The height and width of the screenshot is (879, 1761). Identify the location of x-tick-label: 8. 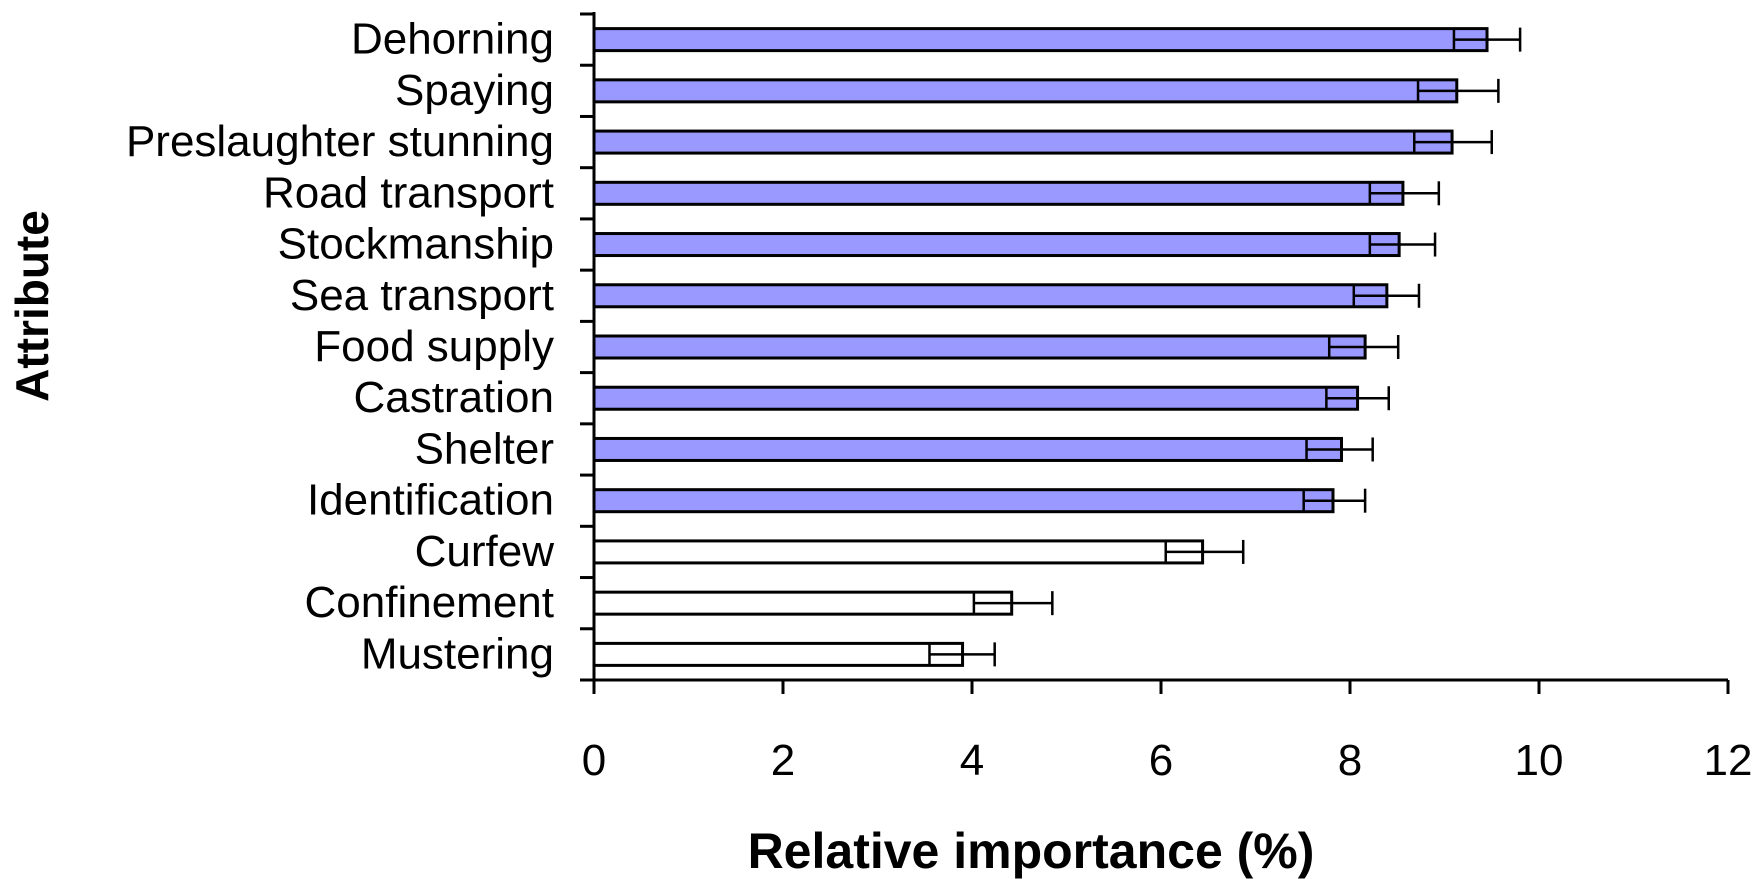
(1350, 760).